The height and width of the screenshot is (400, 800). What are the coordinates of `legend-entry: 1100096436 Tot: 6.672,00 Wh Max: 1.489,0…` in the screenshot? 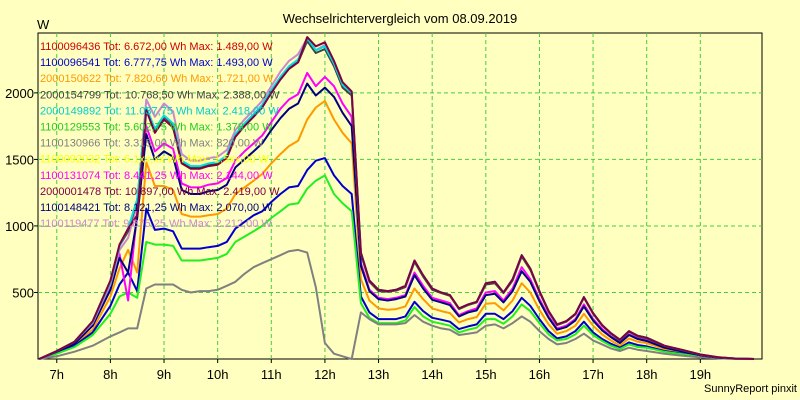 It's located at (156, 47).